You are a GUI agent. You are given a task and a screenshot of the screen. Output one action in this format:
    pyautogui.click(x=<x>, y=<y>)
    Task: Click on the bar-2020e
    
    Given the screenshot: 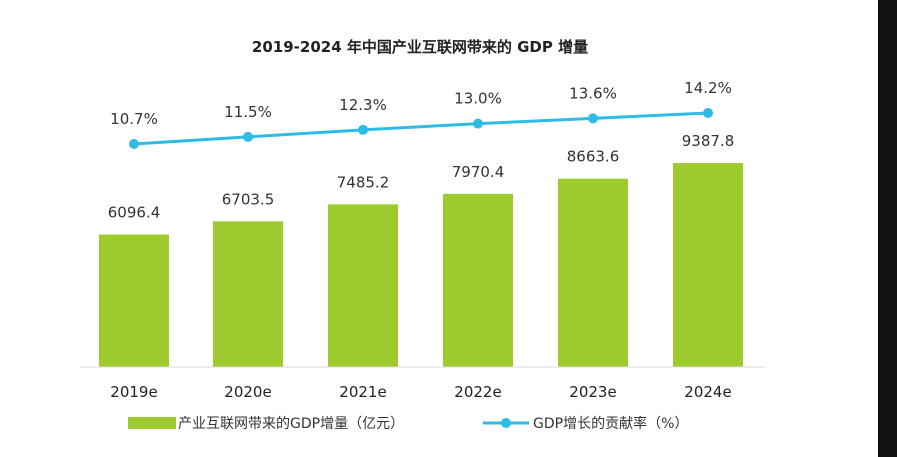 What is the action you would take?
    pyautogui.click(x=248, y=294)
    